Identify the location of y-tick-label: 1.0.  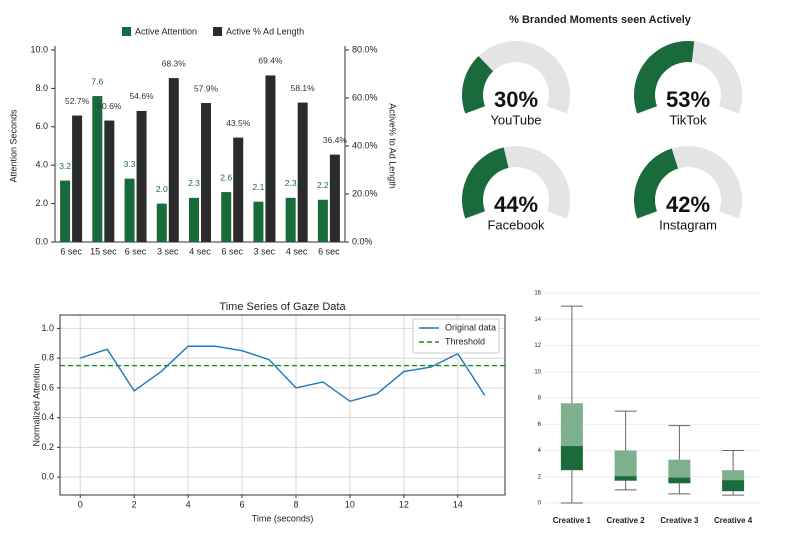
(47, 328).